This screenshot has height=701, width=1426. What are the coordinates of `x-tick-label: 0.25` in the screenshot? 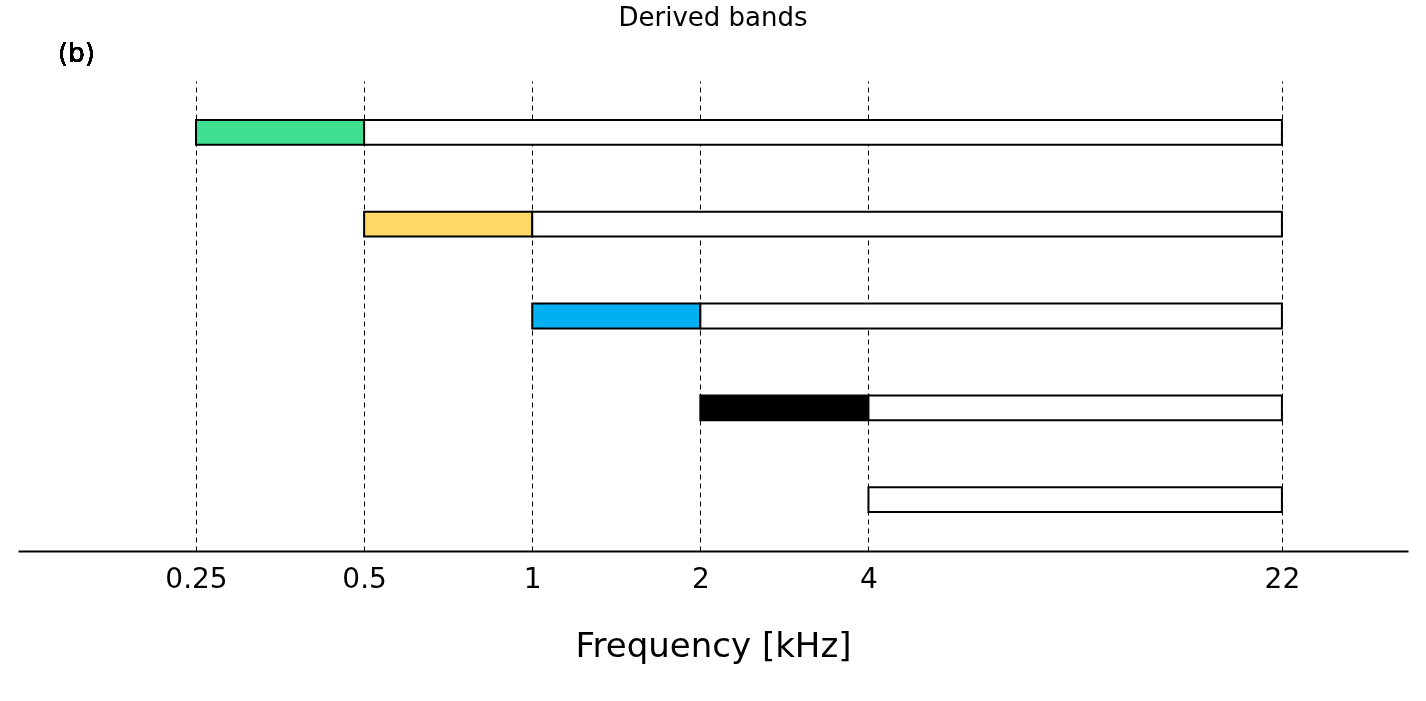 It's located at (196, 578).